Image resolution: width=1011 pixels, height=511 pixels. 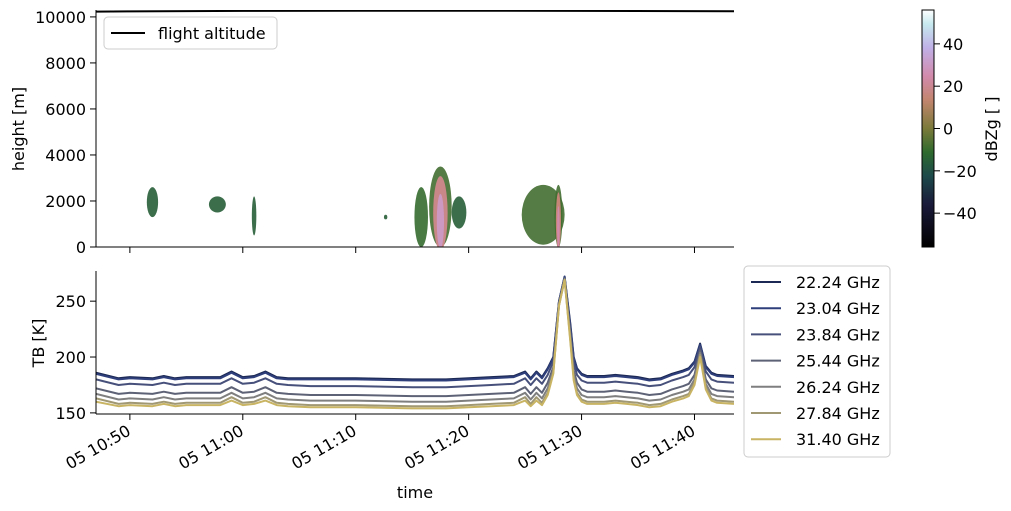 What do you see at coordinates (838, 361) in the screenshot?
I see `legend-entry: 25.44 GHz` at bounding box center [838, 361].